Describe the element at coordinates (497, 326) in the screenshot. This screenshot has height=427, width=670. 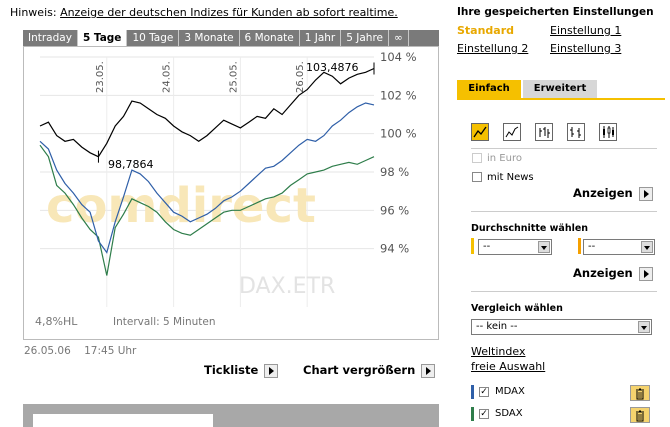
I see `compare-value: -- kein --` at that location.